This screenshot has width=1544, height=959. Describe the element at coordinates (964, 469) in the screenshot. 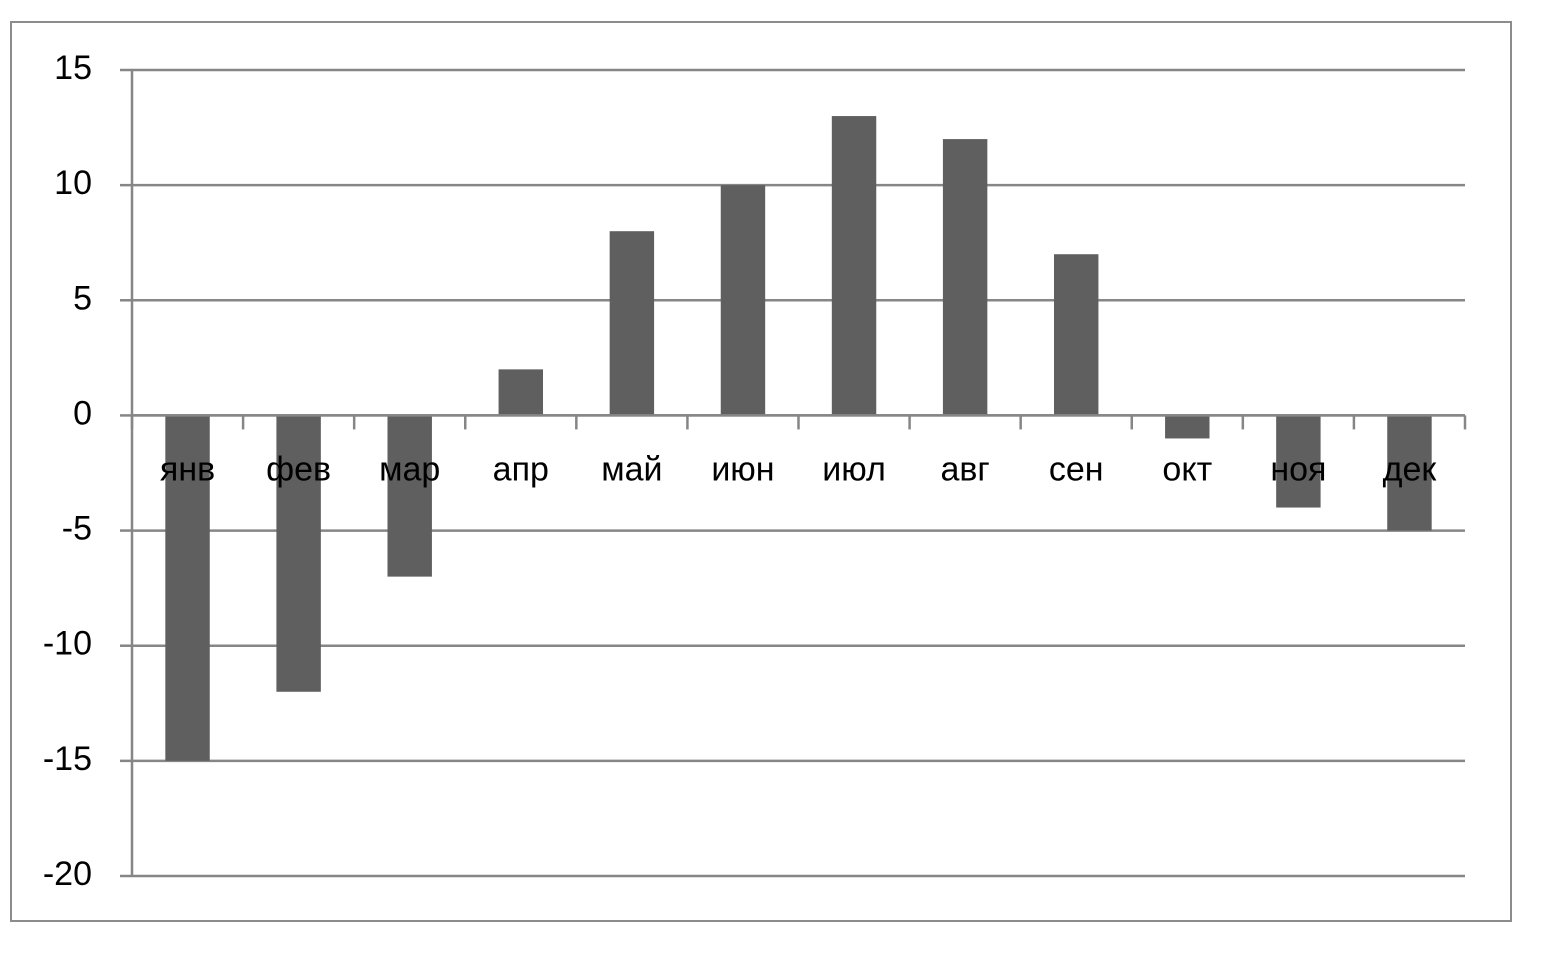

I see `x-tick-label: авг` at that location.